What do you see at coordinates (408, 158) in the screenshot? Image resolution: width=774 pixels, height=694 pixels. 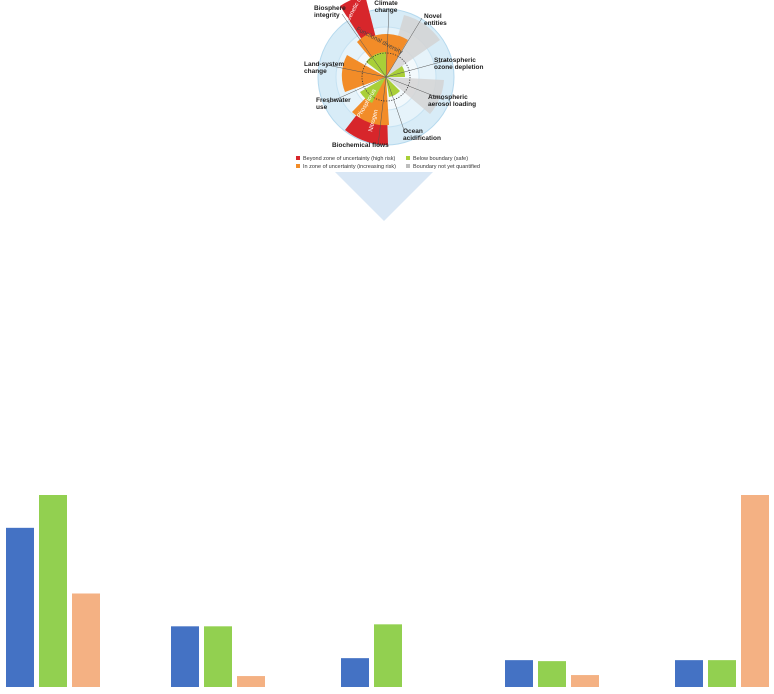 I see `legend-swatch-safe` at bounding box center [408, 158].